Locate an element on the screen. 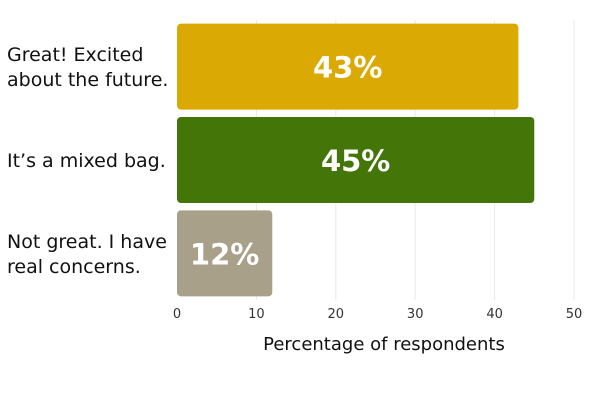  x-axis-title: Percentage of respondents is located at coordinates (384, 344).